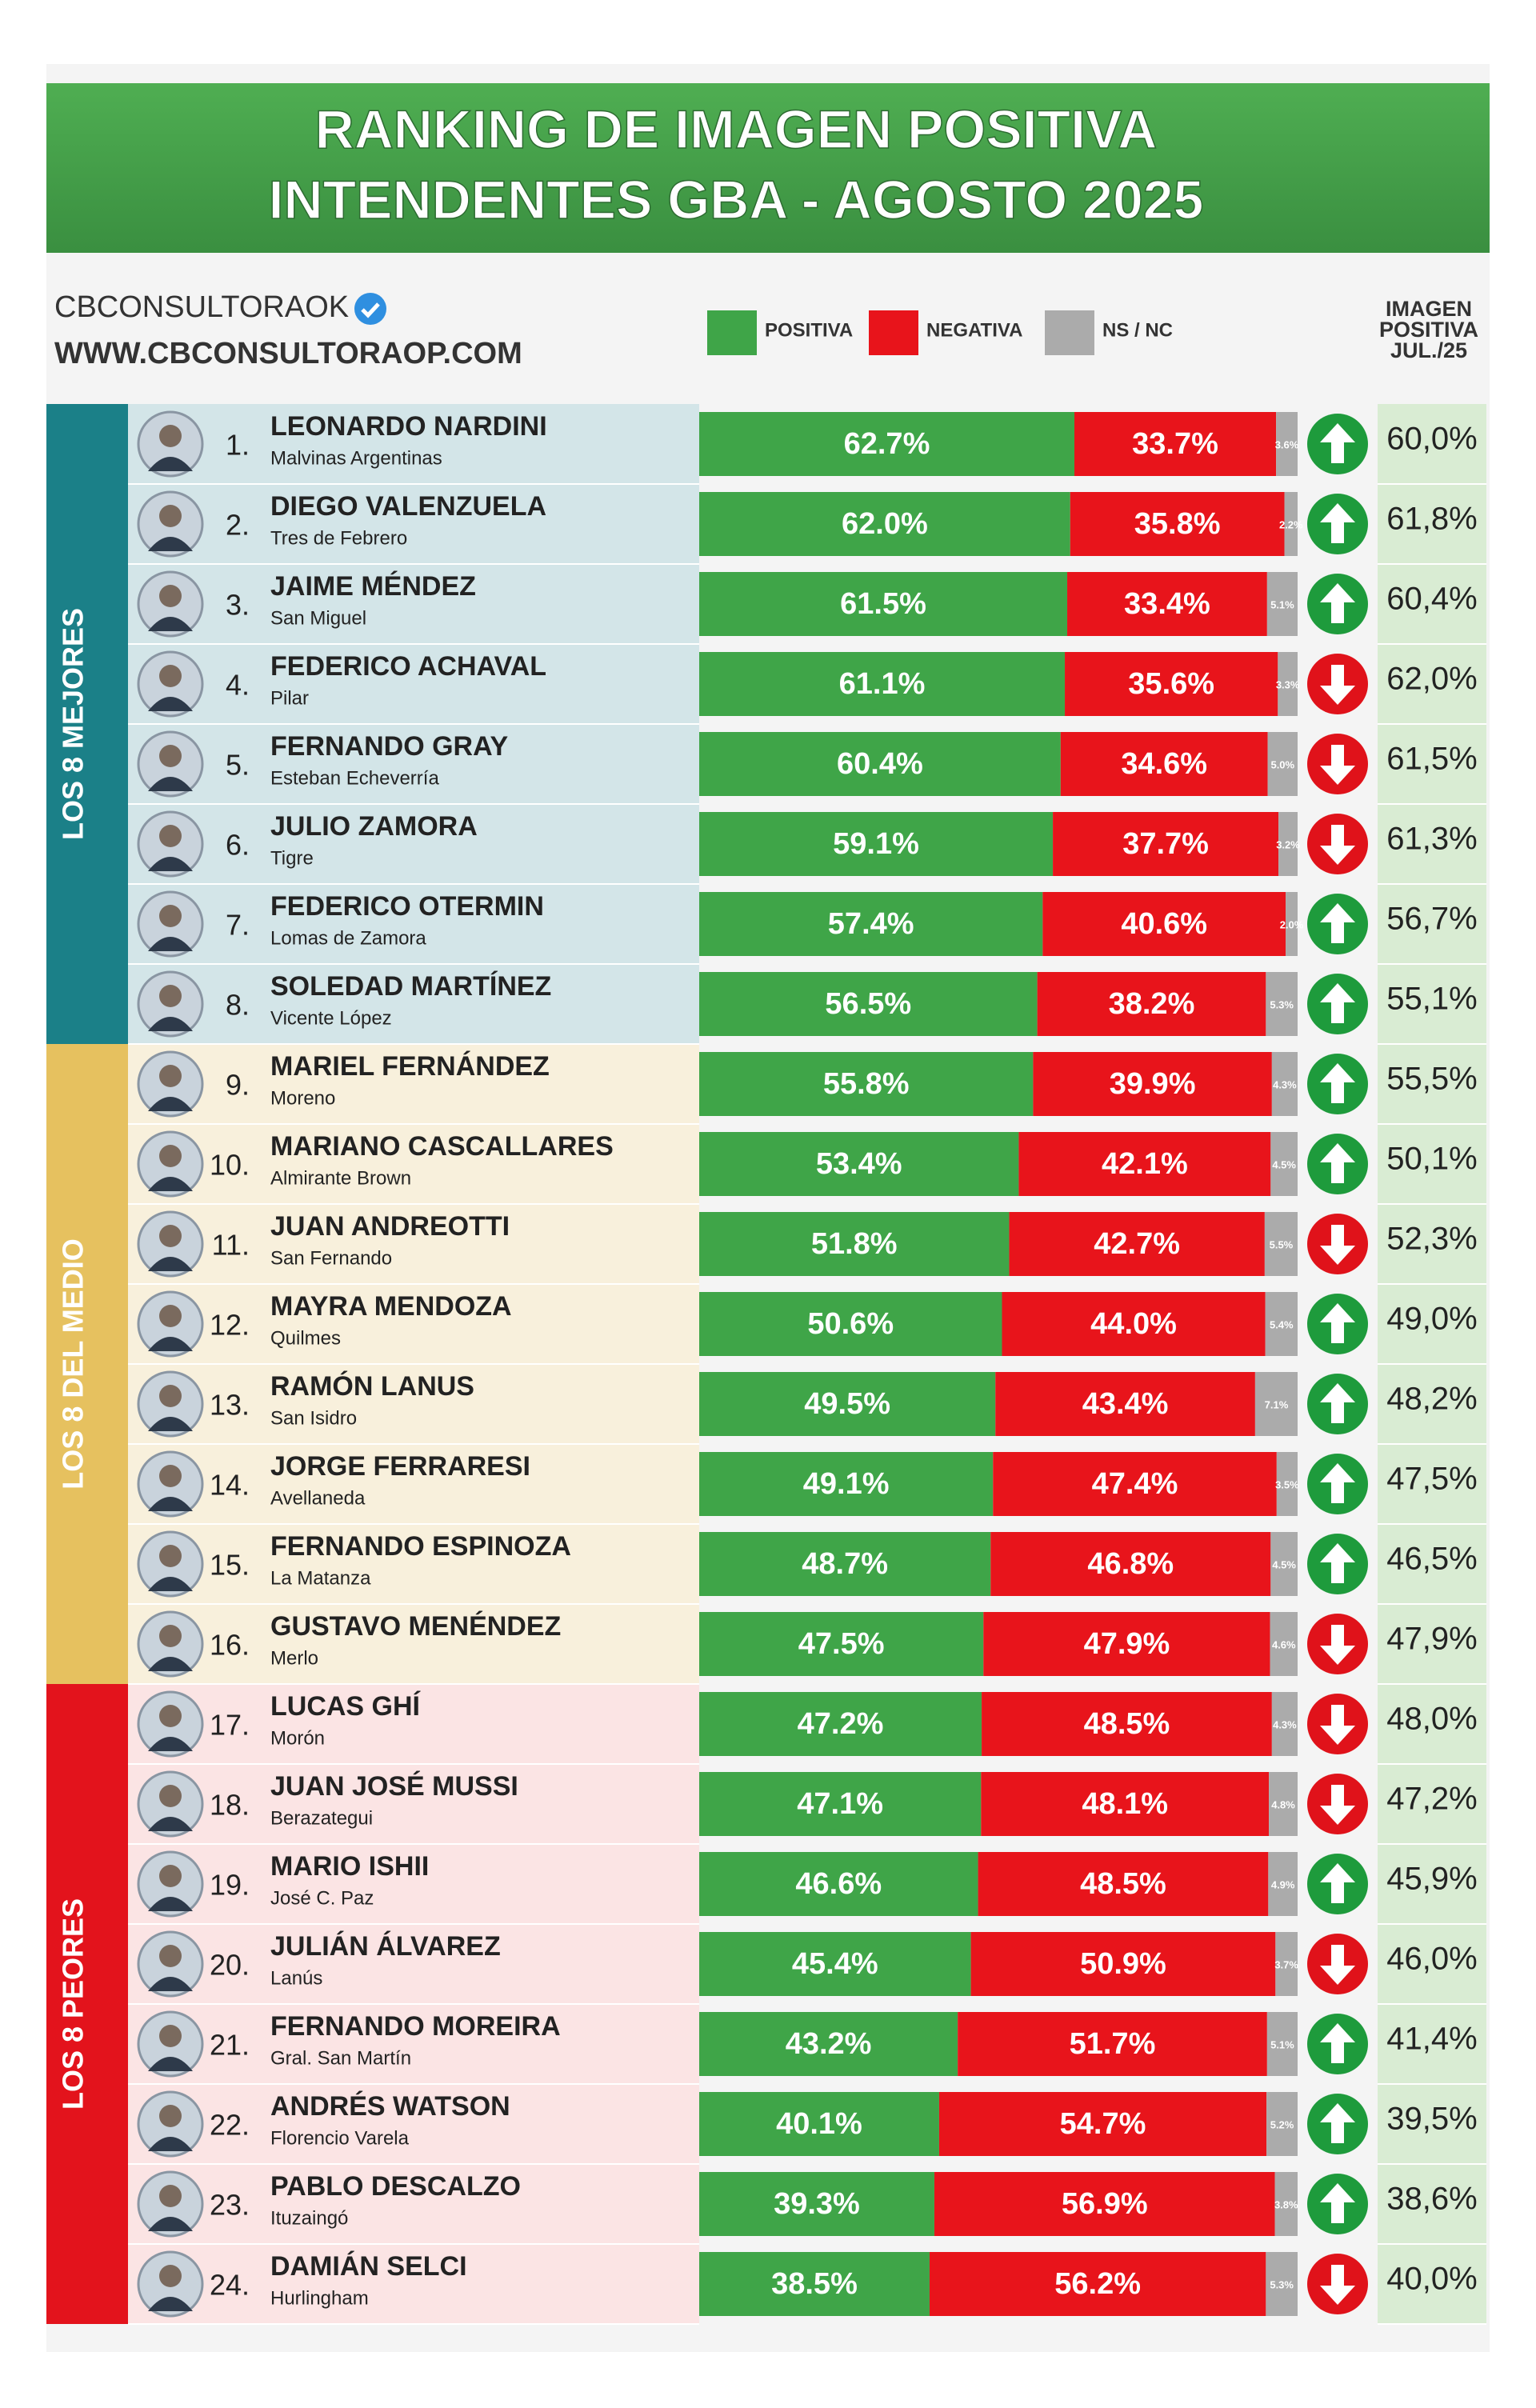  What do you see at coordinates (338, 538) in the screenshot?
I see `municipality: Tres de Febrero` at bounding box center [338, 538].